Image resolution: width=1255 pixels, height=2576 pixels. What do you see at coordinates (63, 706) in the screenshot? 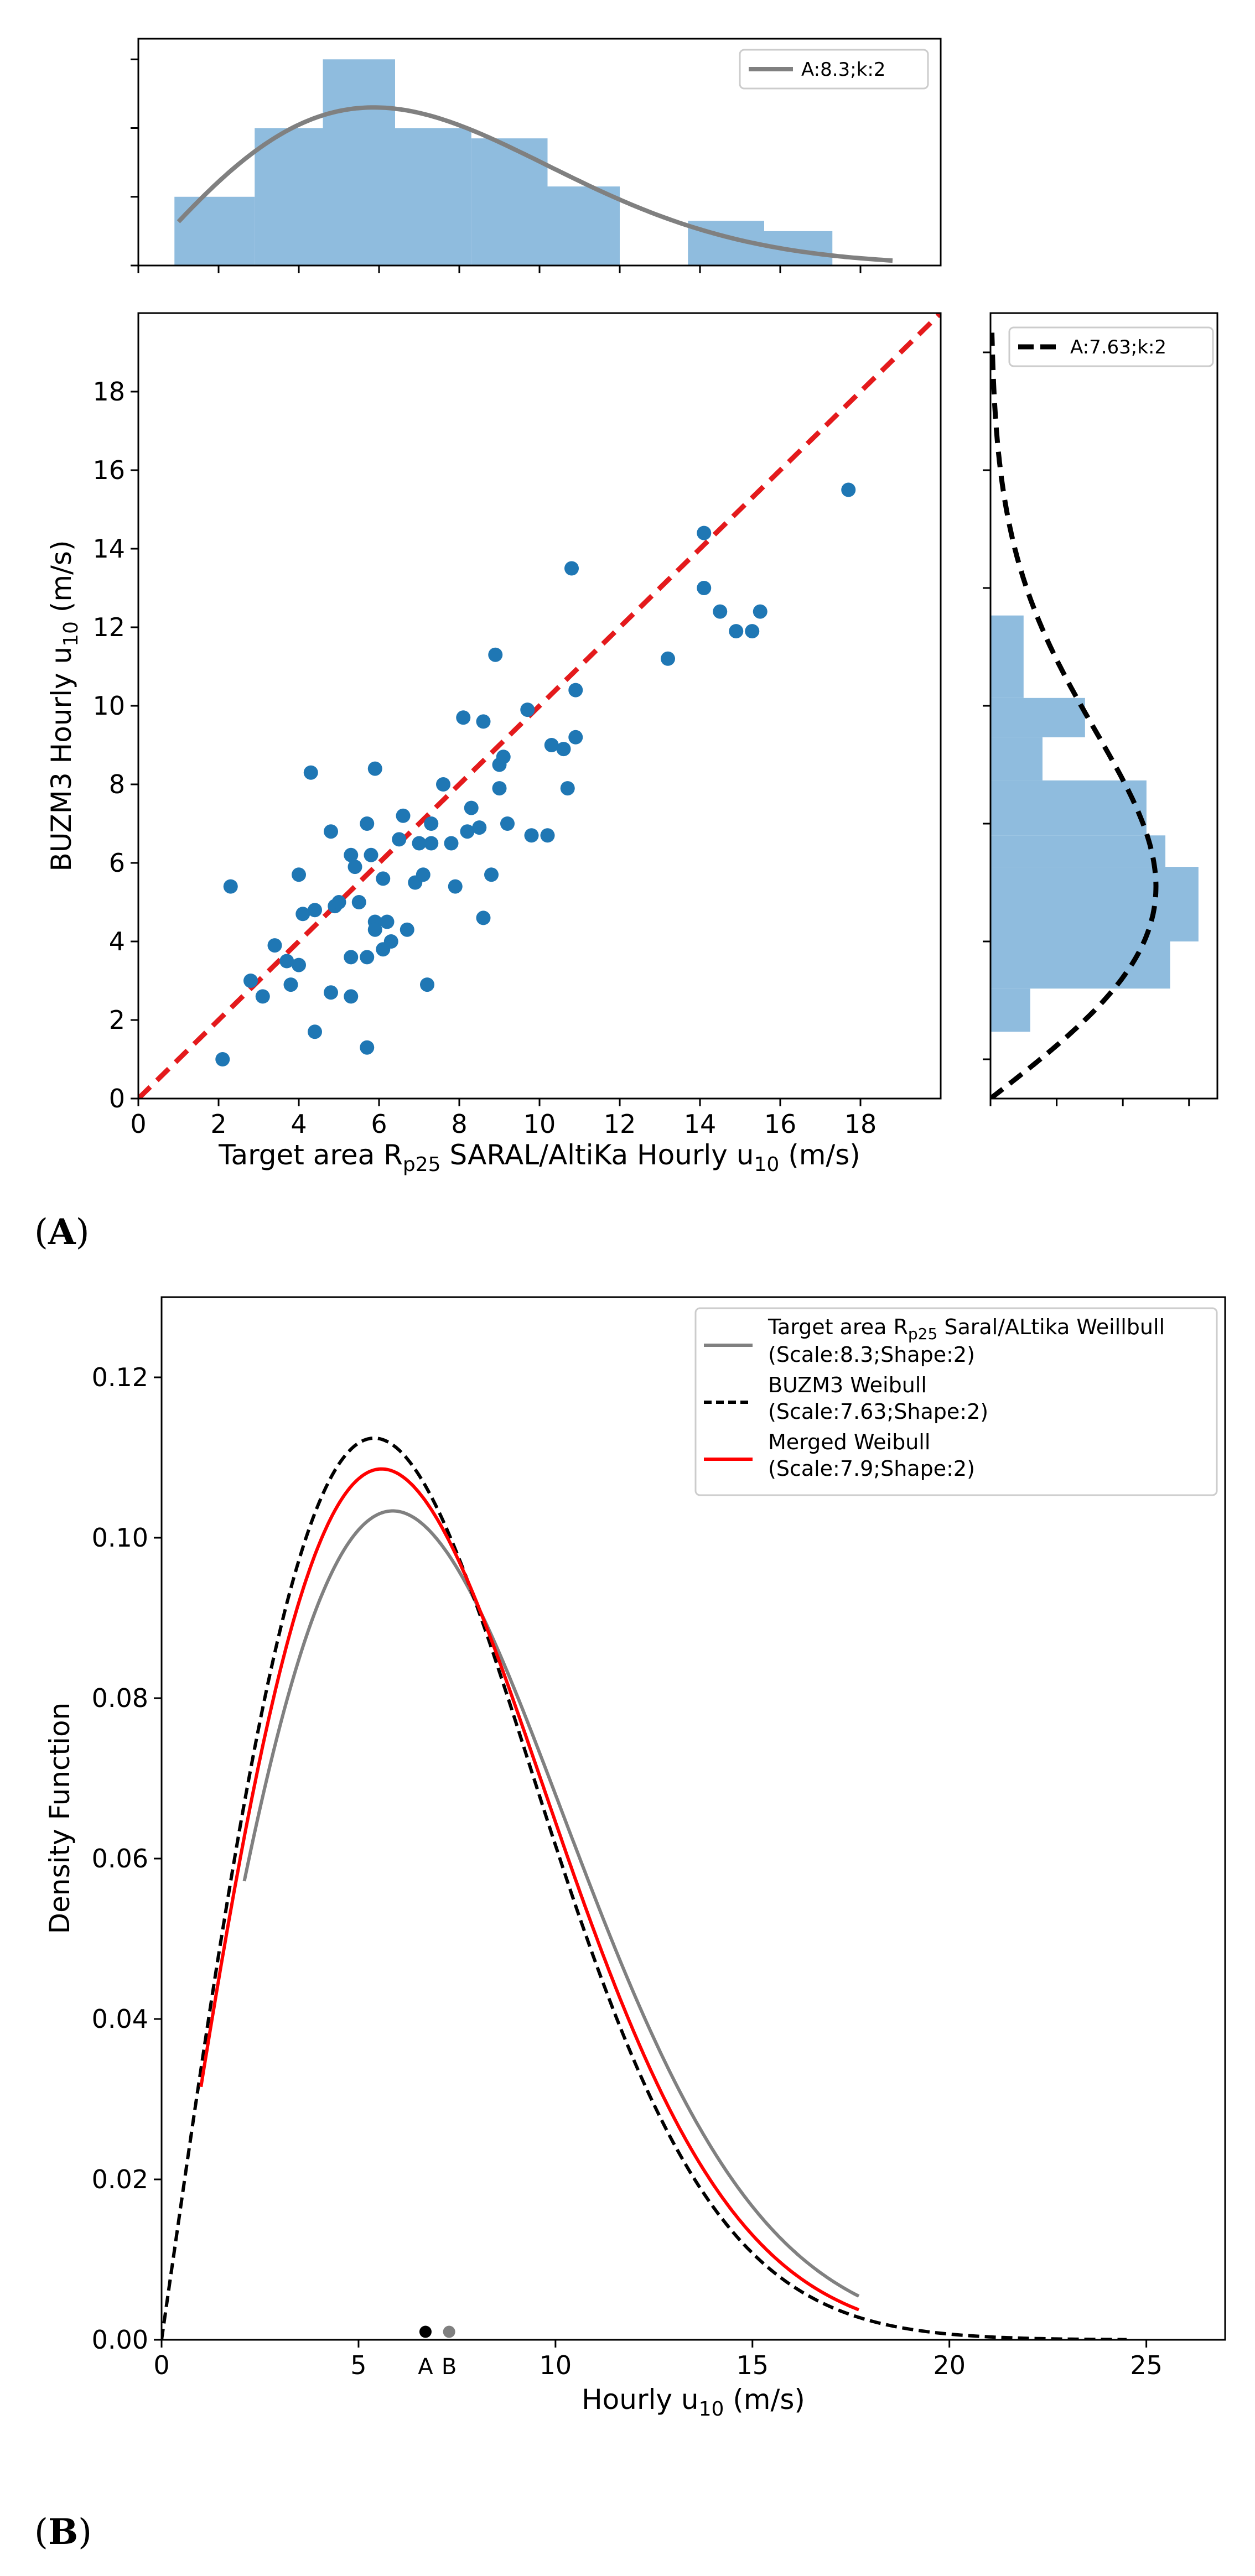
I see `scatter-y-axis-label: BUZM3 Hourly u10 (m/s)` at bounding box center [63, 706].